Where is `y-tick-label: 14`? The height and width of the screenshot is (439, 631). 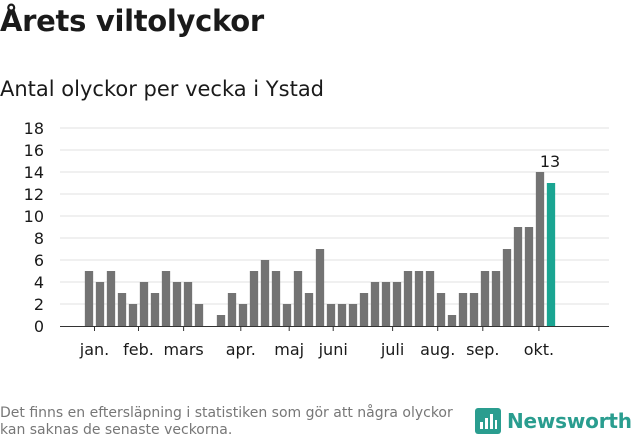
y-tick-label: 14 is located at coordinates (34, 172).